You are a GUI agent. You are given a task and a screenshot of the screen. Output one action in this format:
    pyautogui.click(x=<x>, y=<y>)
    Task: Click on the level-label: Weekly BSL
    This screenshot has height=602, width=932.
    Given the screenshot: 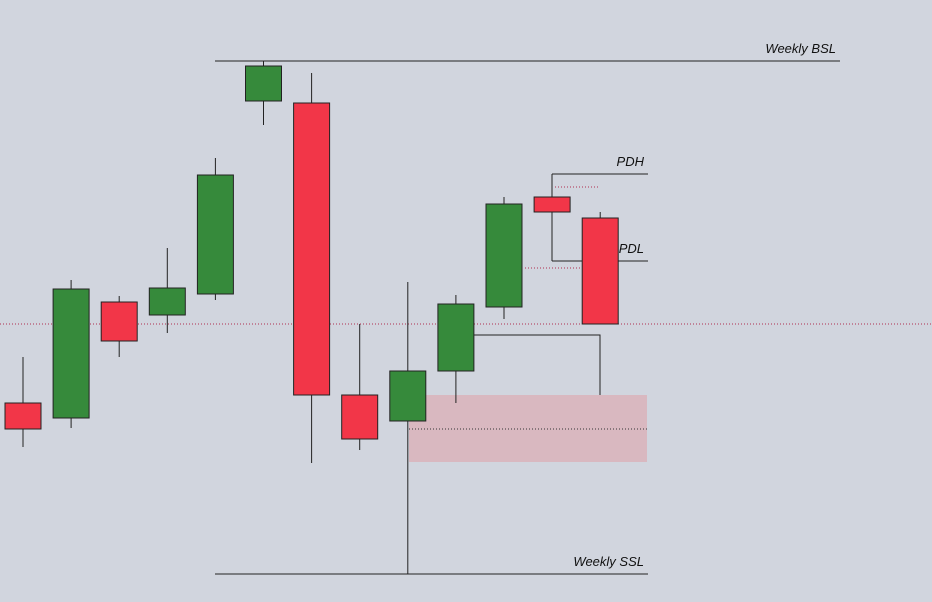 What is the action you would take?
    pyautogui.click(x=800, y=48)
    